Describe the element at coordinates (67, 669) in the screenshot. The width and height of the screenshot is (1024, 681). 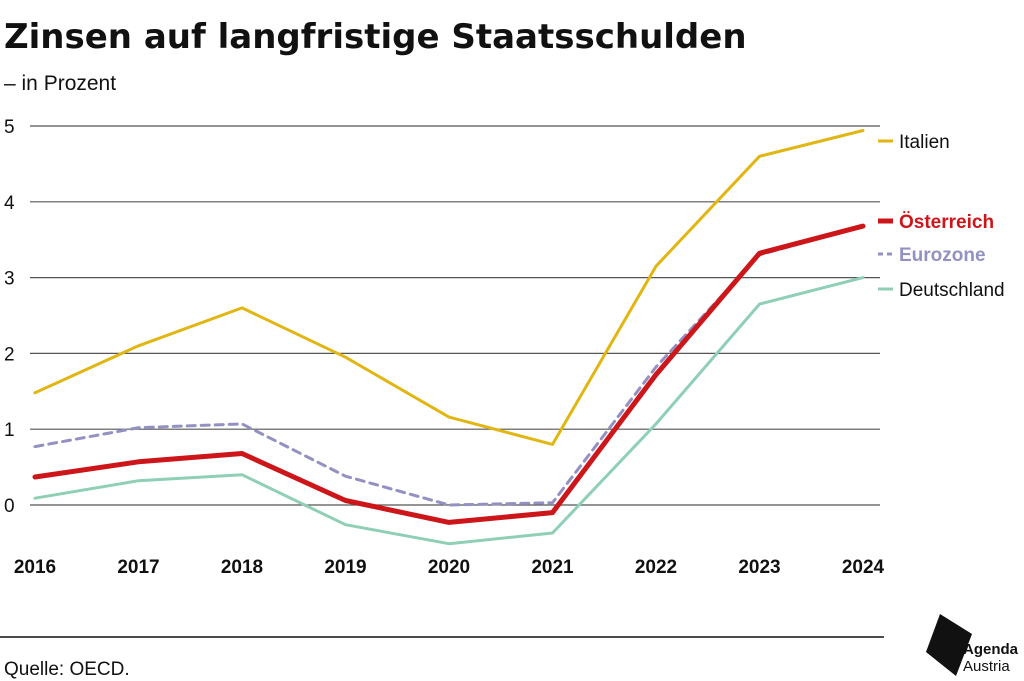
I see `source-note: Quelle: OECD.` at that location.